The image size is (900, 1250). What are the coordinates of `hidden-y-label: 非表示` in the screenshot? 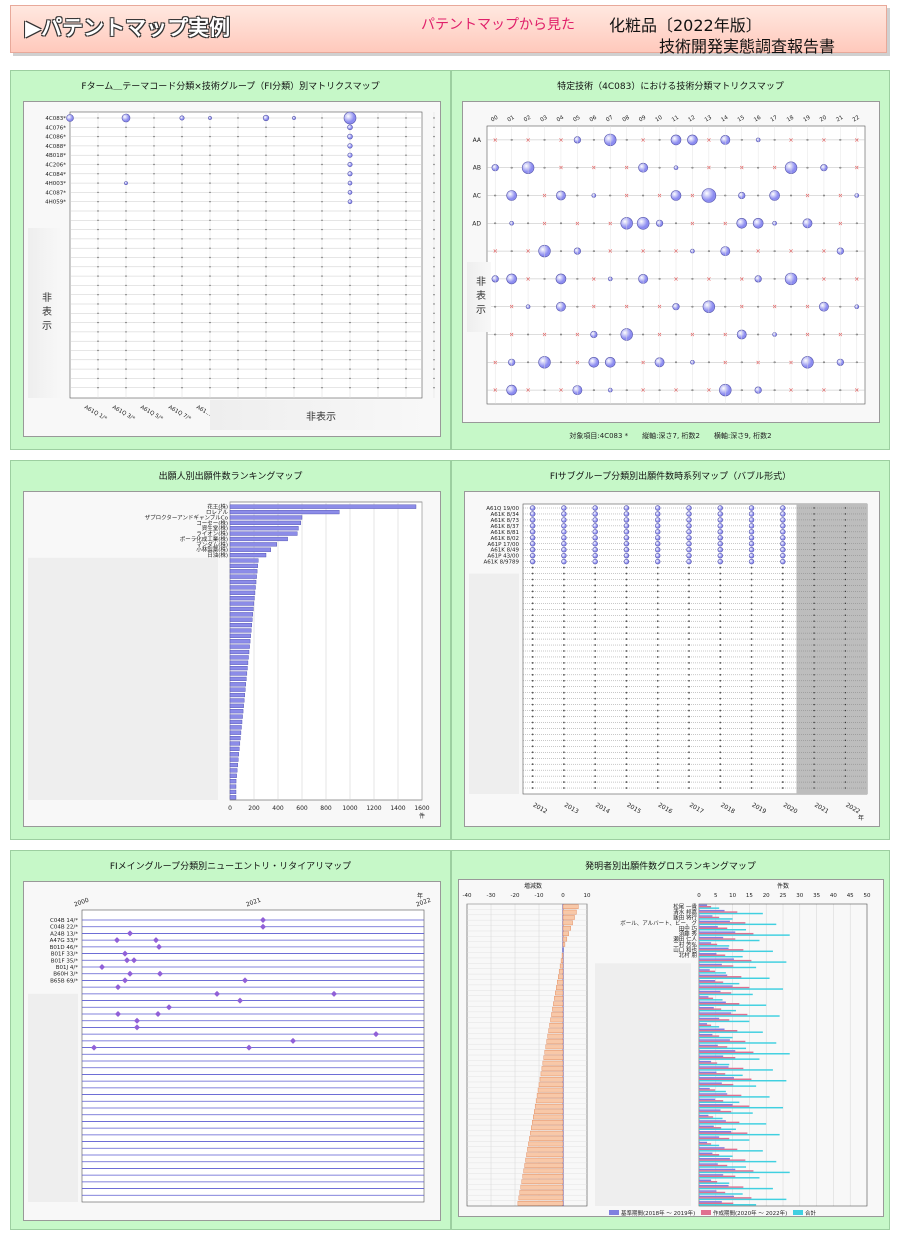 It's located at (479, 297).